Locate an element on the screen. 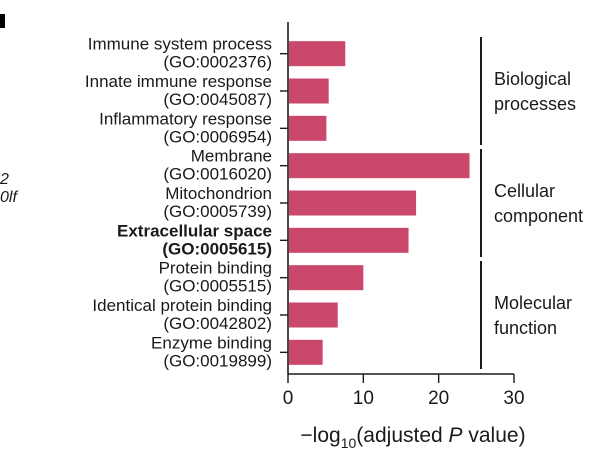  category-label: Mitochondrion is located at coordinates (218, 193).